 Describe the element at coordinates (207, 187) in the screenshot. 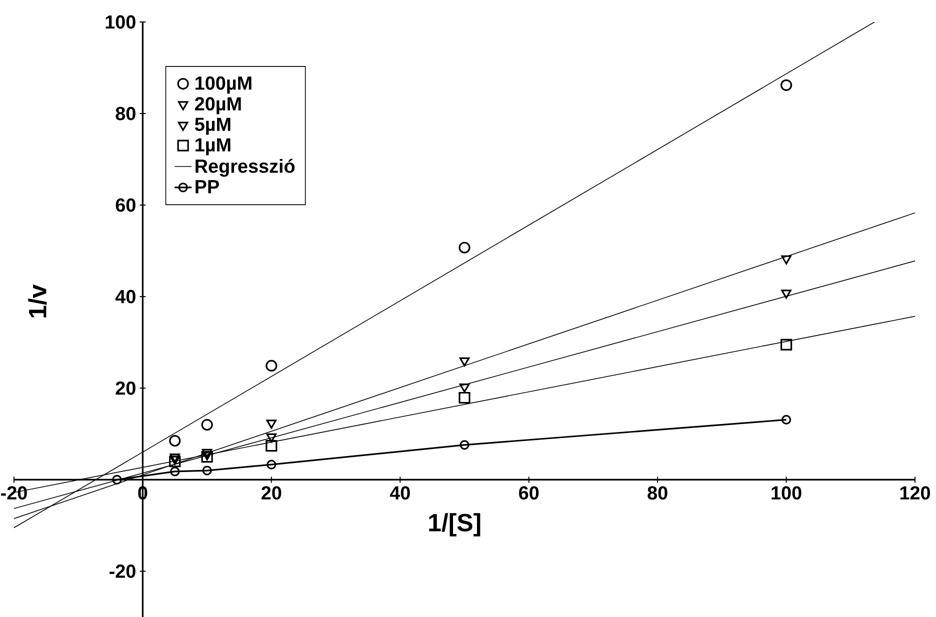

I see `legend-label: PP` at that location.